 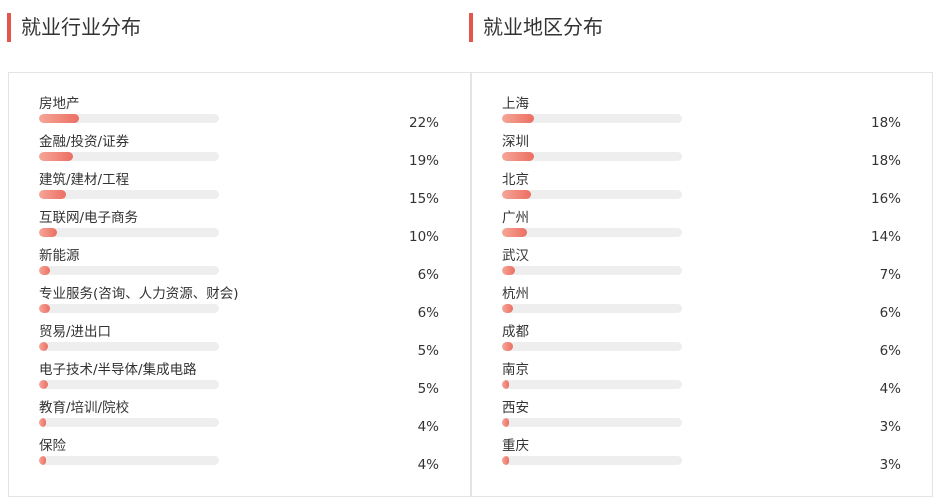 What do you see at coordinates (239, 266) in the screenshot?
I see `industry-bar-row: 新能源 6%` at bounding box center [239, 266].